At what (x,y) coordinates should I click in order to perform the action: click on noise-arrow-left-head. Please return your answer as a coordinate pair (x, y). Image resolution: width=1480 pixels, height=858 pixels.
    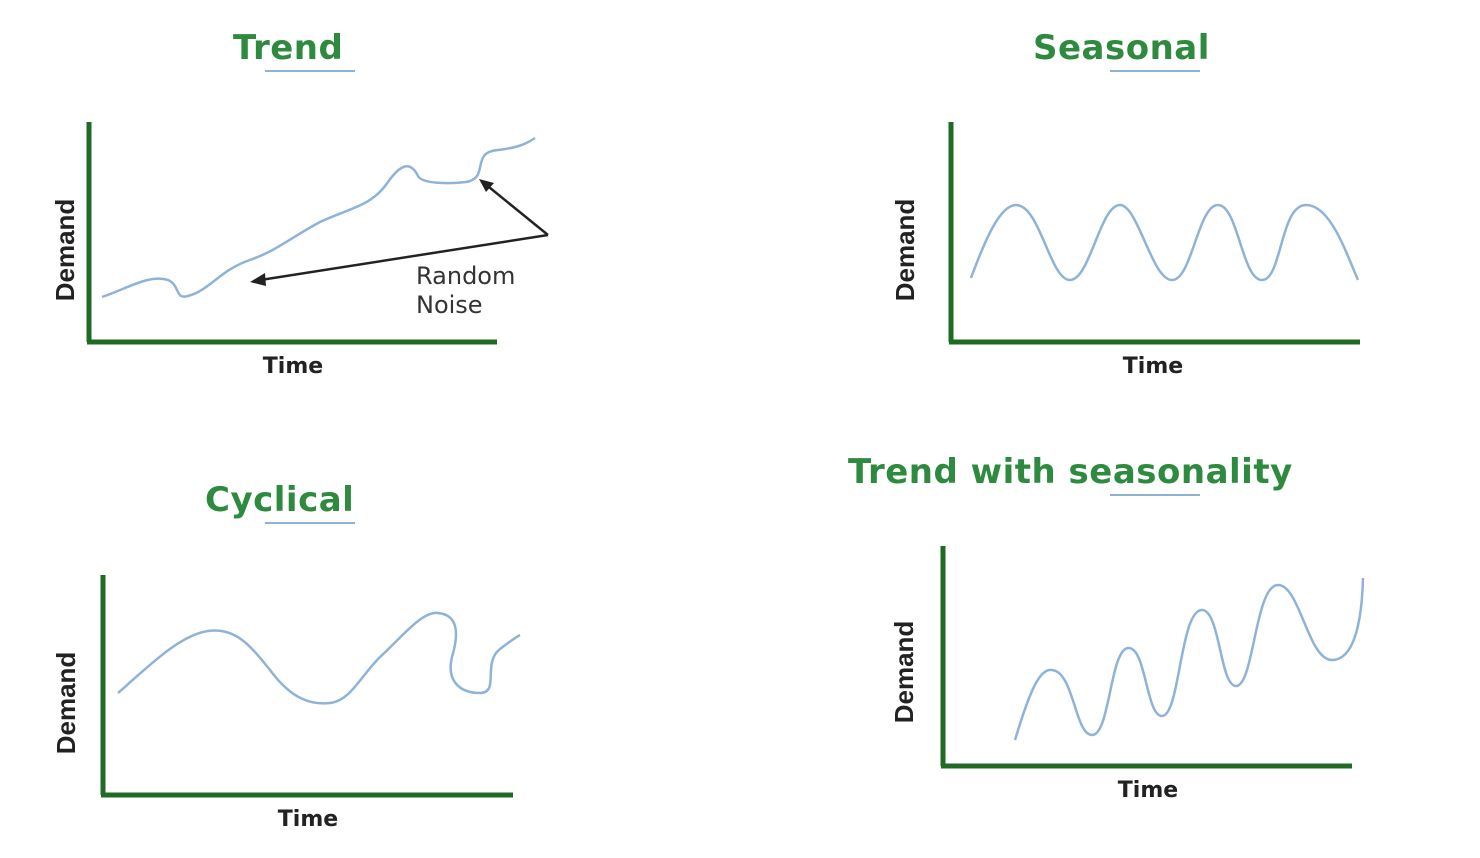
    Looking at the image, I should click on (258, 279).